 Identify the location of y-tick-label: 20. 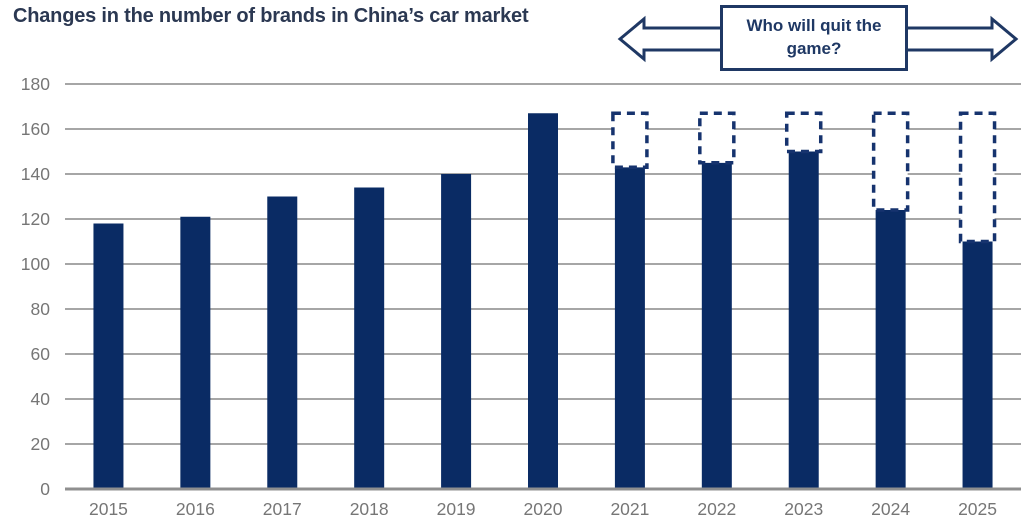
(41, 444).